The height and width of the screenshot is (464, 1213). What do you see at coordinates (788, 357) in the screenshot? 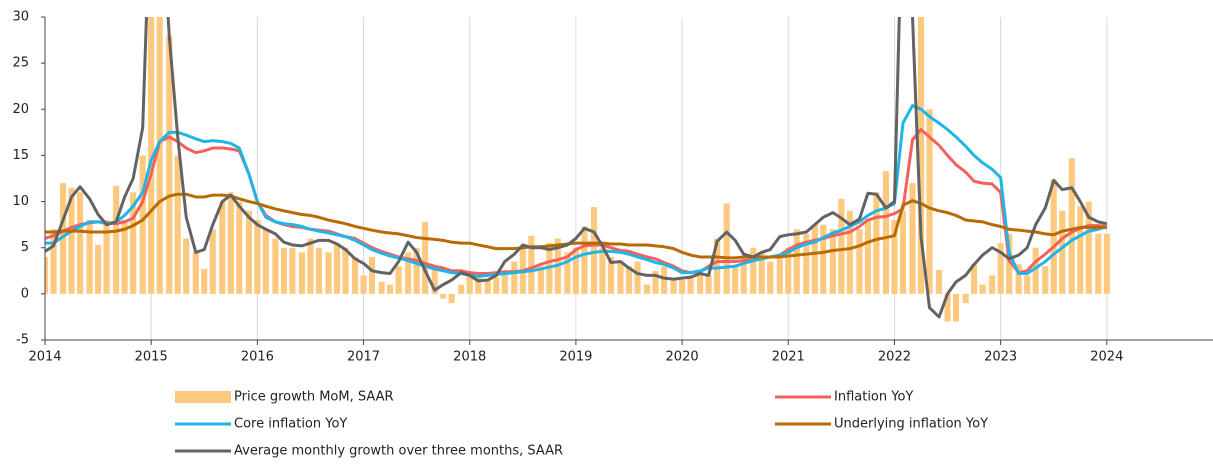
I see `x-tick-label: 2021` at bounding box center [788, 357].